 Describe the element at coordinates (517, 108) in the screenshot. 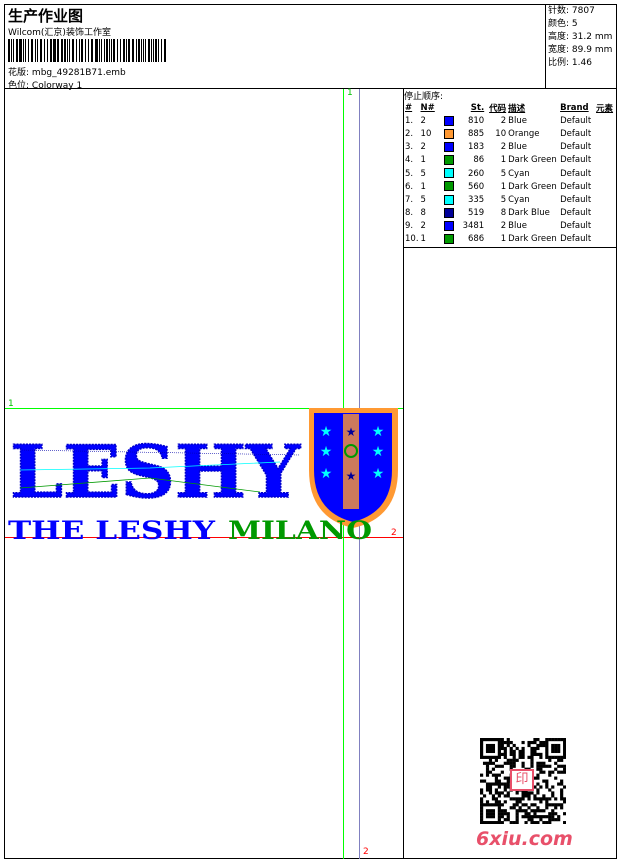

I see `column-header: 描述` at that location.